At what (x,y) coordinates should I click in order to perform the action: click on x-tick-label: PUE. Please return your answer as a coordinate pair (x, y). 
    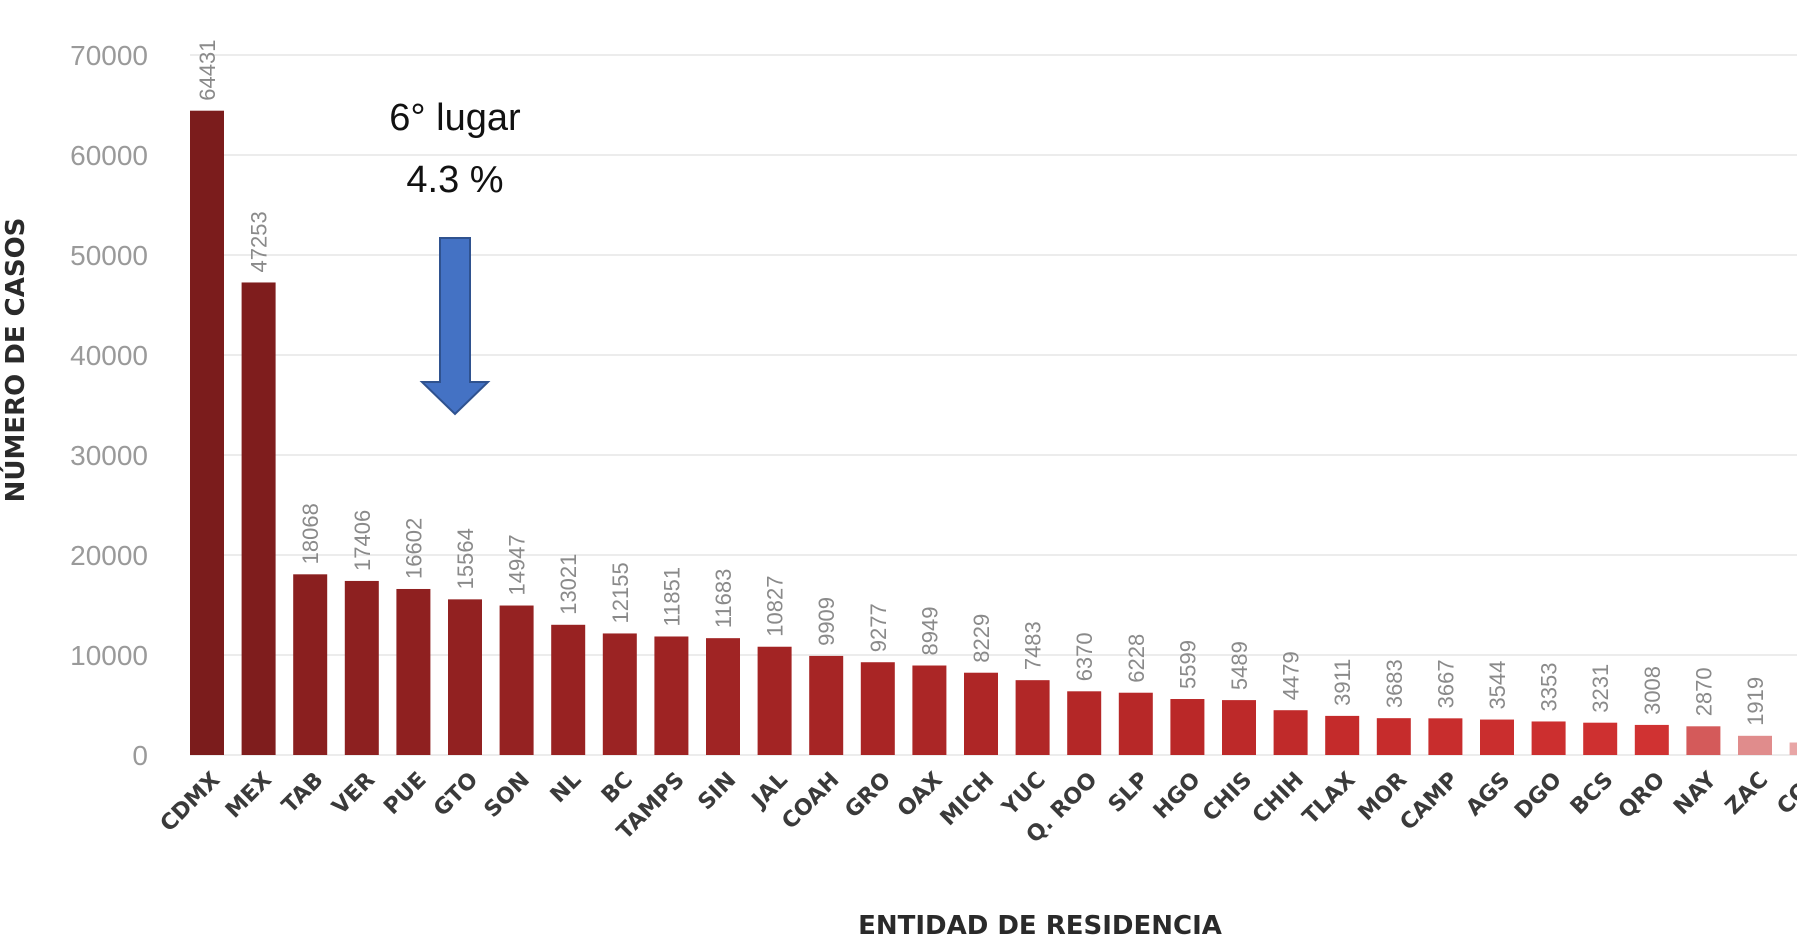
    Looking at the image, I should click on (405, 794).